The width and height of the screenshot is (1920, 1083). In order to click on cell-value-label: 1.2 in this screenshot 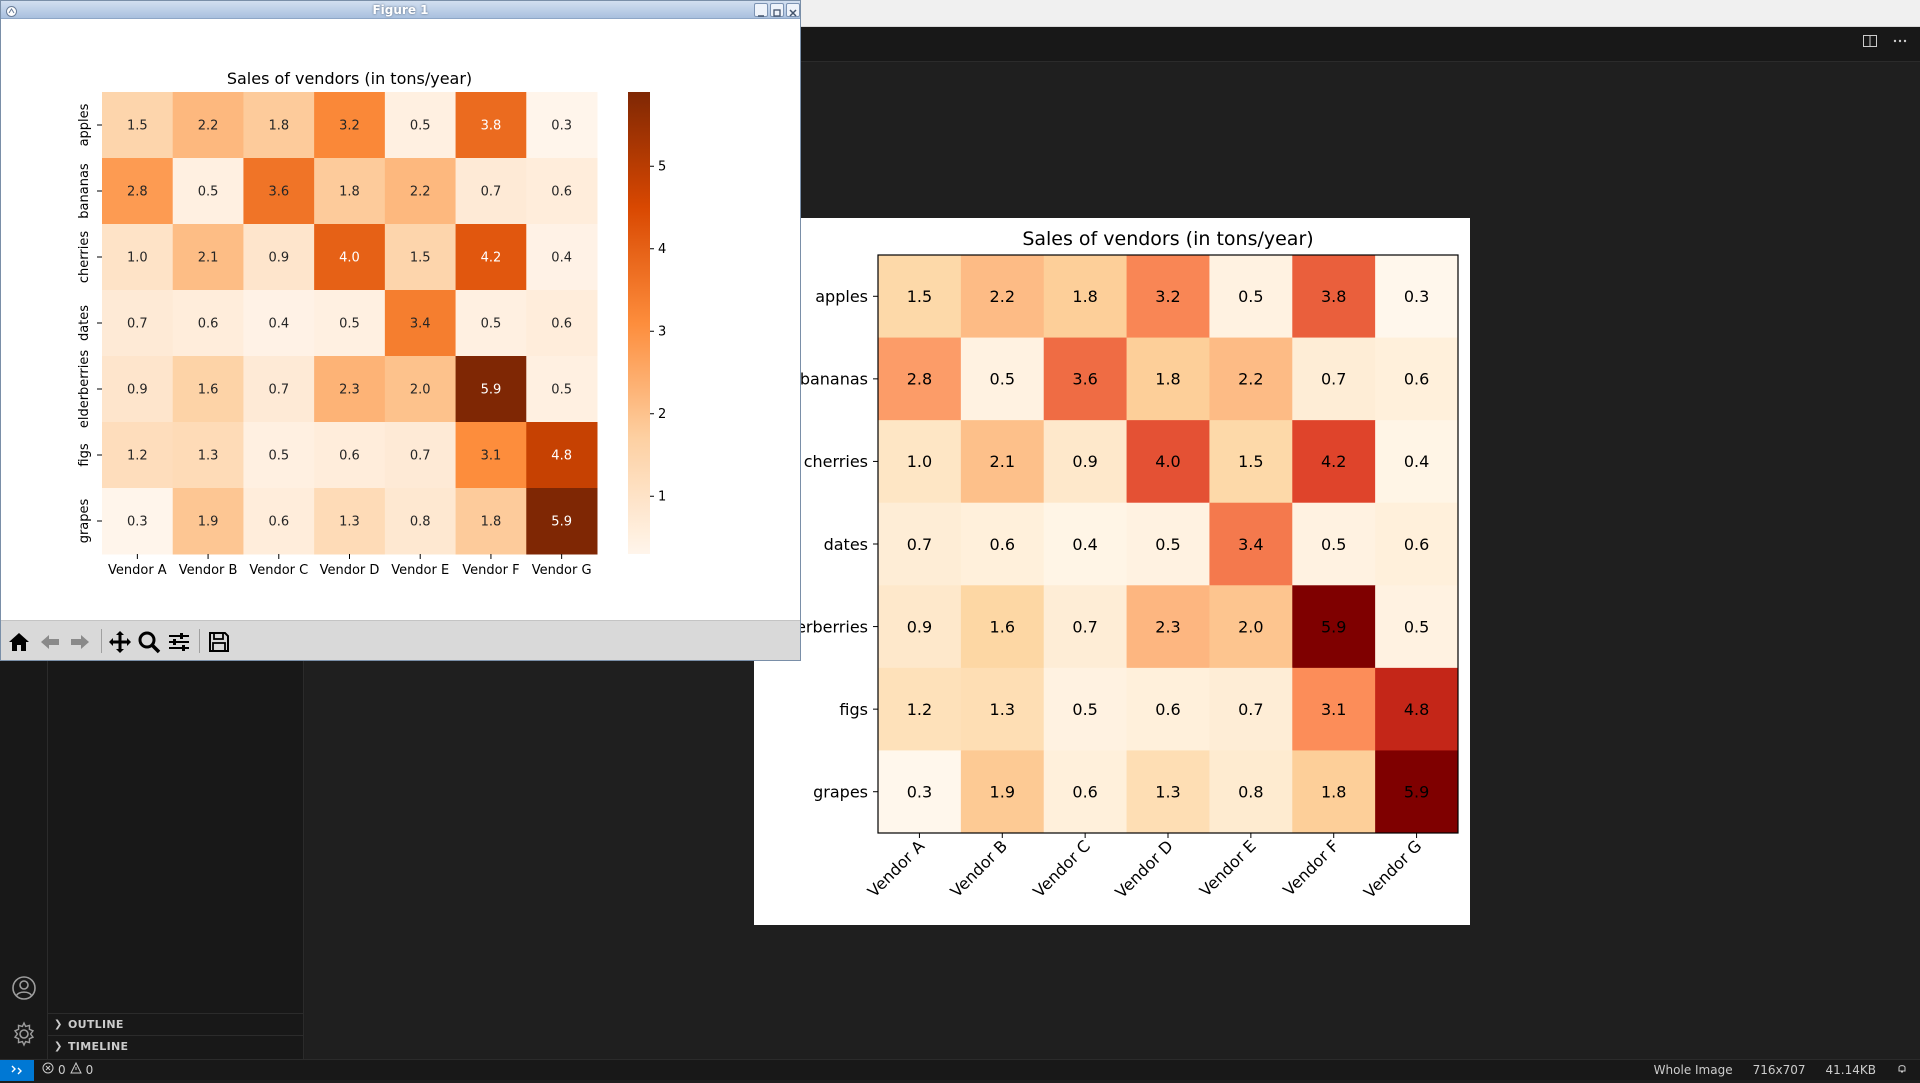, I will do `click(919, 709)`.